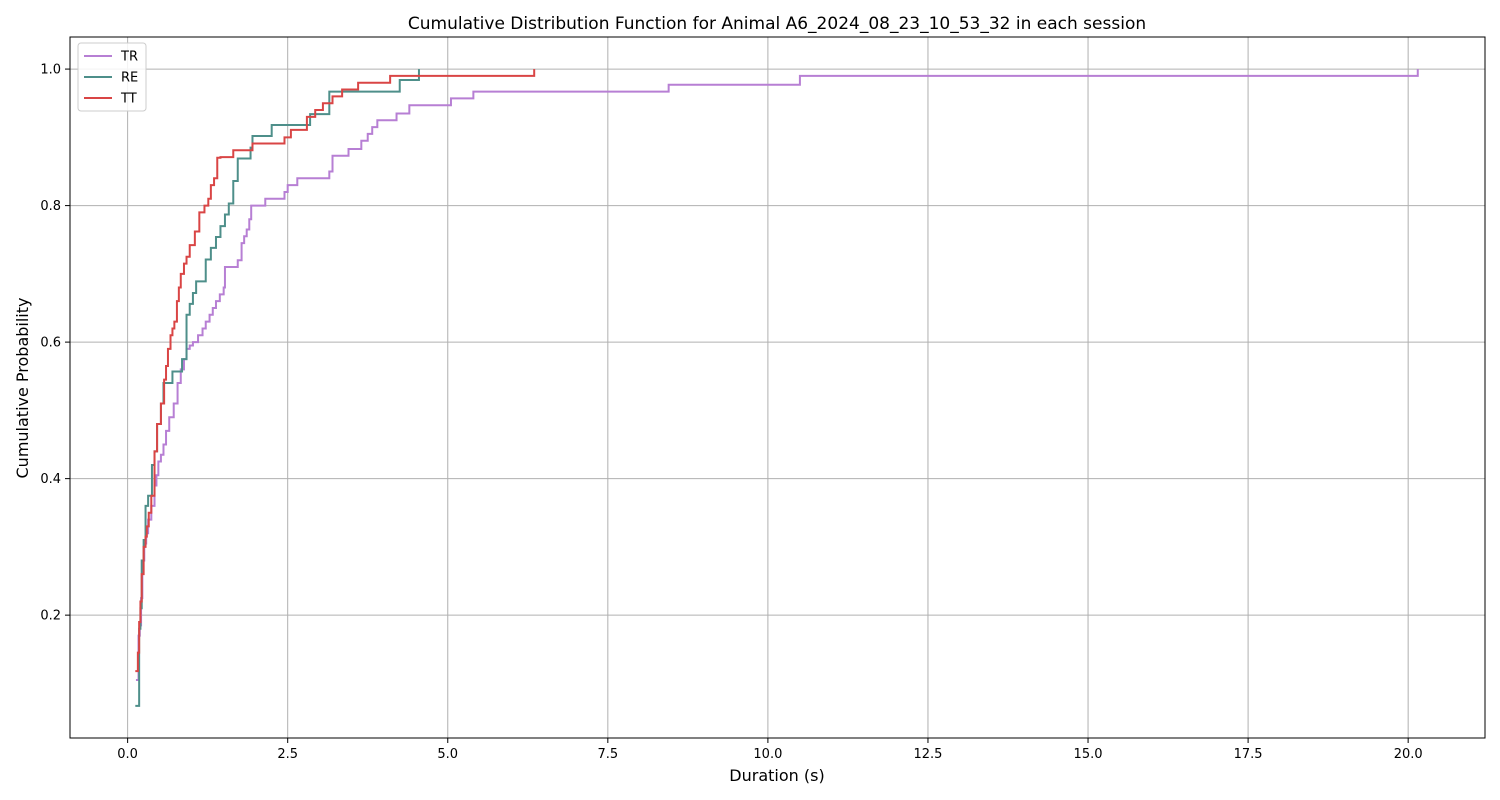 This screenshot has width=1500, height=800. Describe the element at coordinates (287, 754) in the screenshot. I see `x-tick-label: 2.5` at that location.